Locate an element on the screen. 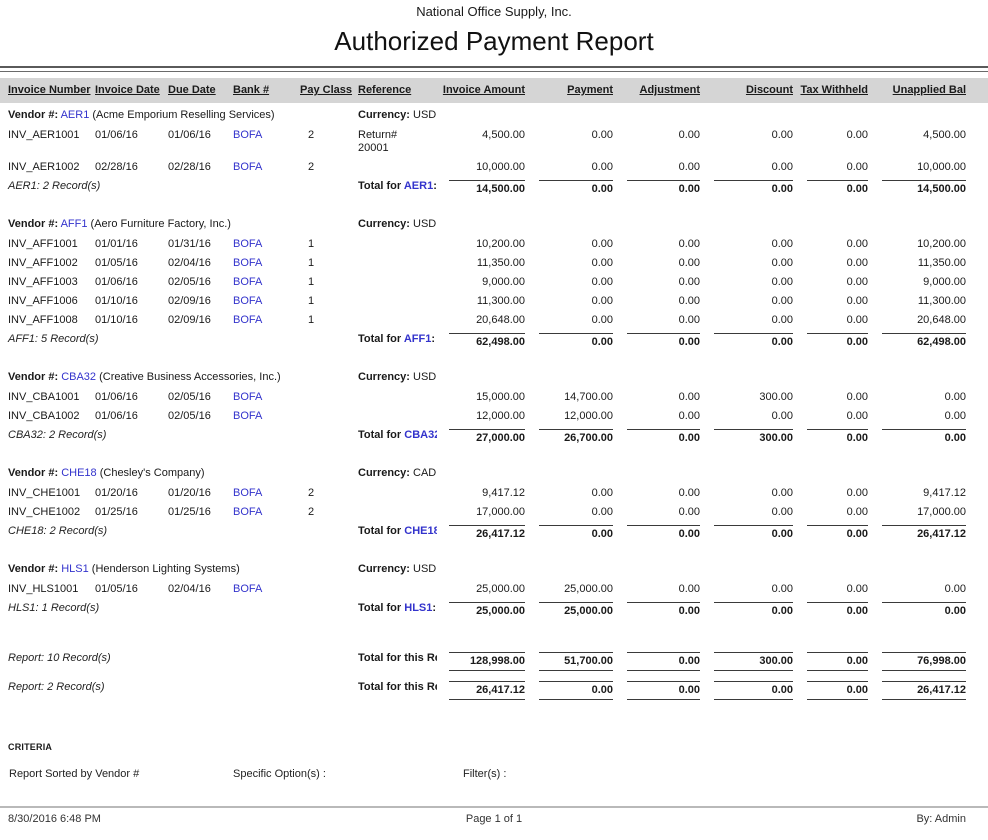  cell-invoice-amount: 10,200.00 is located at coordinates (500, 244).